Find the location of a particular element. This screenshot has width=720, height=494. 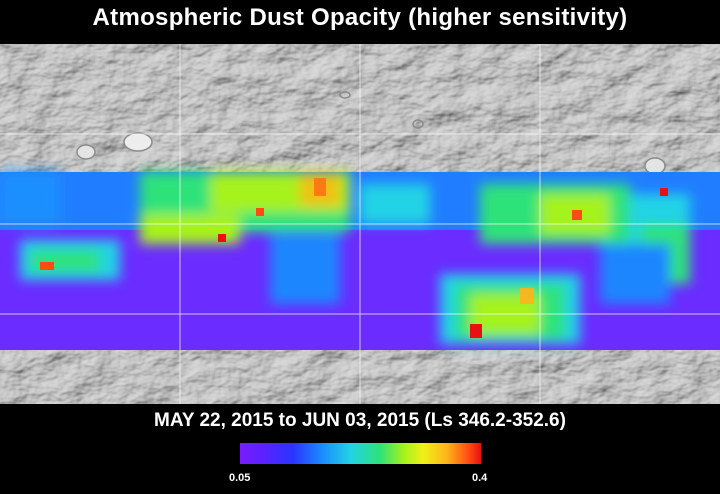

colorbar-min-label: 0.05 is located at coordinates (240, 478).